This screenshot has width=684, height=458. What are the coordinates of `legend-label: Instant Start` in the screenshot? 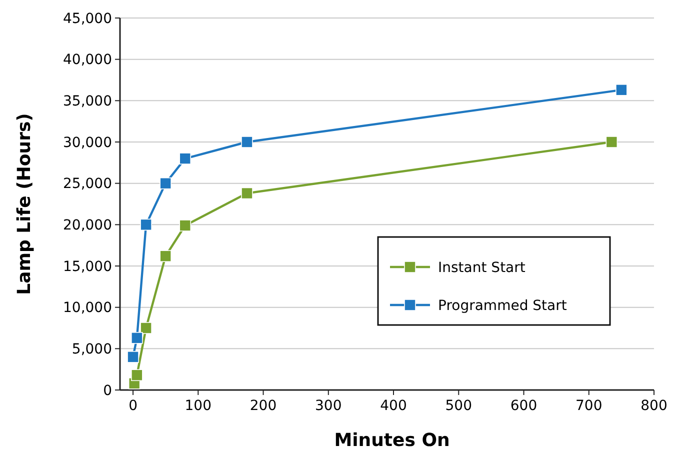 It's located at (482, 268).